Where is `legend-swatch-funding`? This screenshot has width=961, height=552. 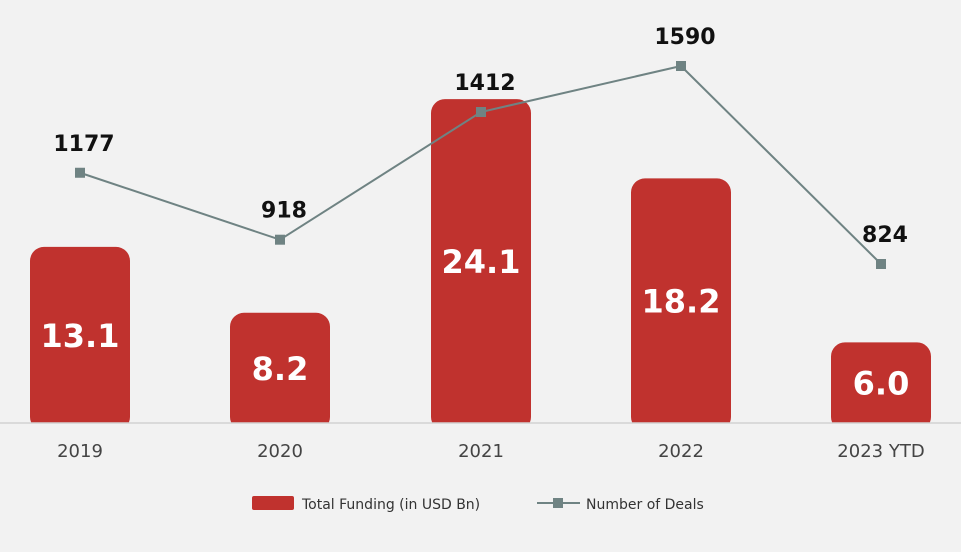 legend-swatch-funding is located at coordinates (273, 503).